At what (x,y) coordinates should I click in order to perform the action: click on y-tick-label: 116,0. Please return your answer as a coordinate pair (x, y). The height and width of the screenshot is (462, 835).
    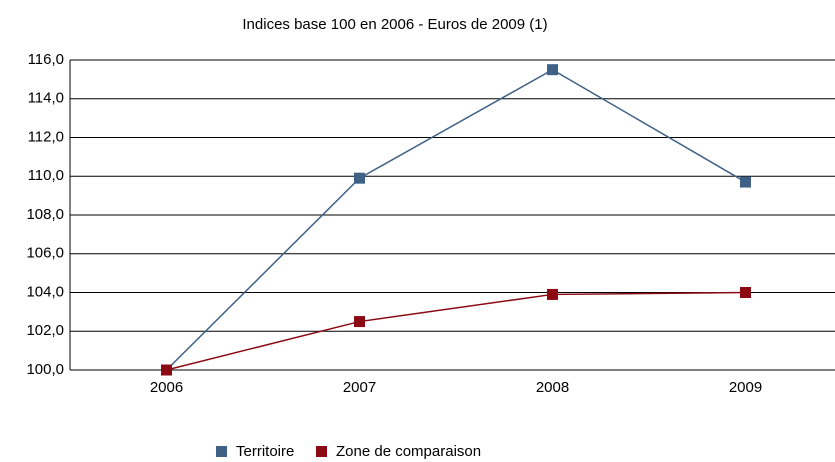
    Looking at the image, I should click on (46, 59).